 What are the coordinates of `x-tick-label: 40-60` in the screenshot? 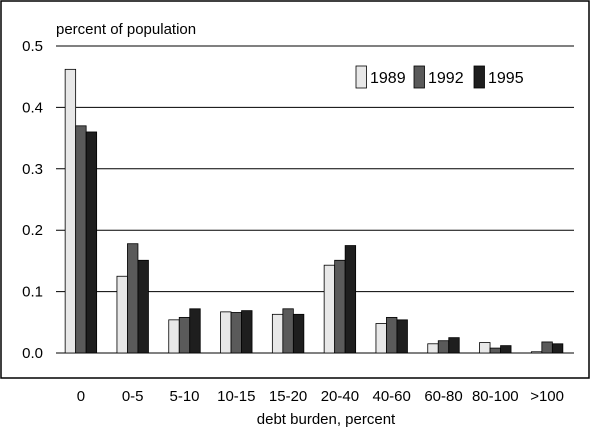 It's located at (392, 396).